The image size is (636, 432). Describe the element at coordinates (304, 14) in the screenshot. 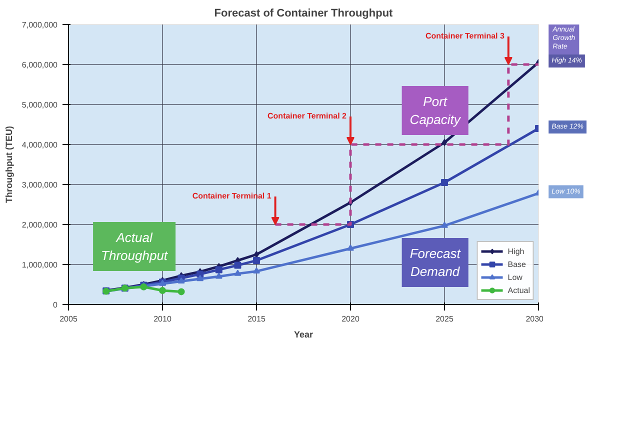

I see `chart-title: Forecast of Container Throughput` at that location.